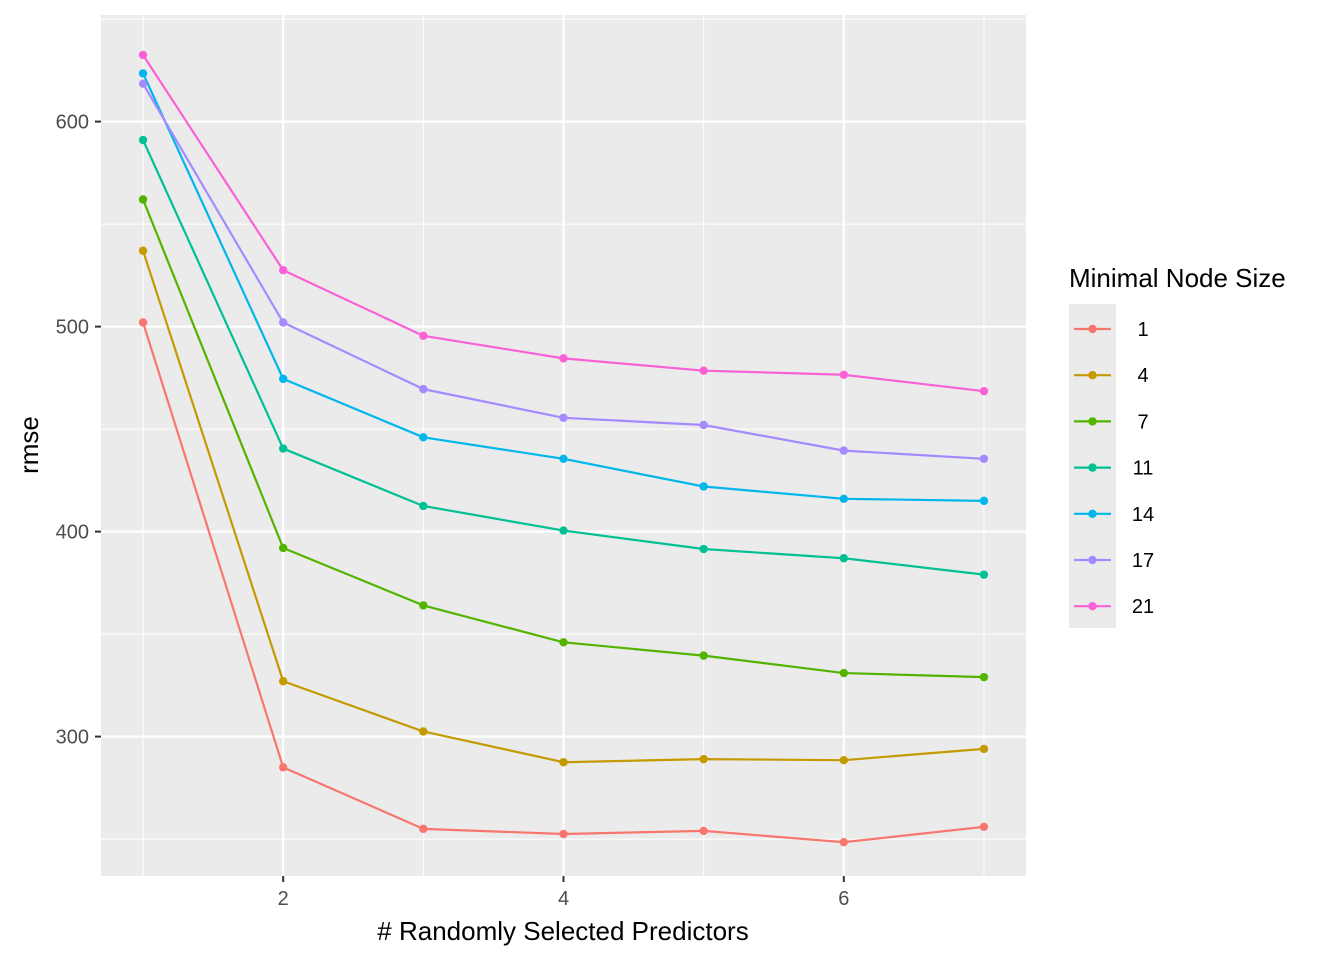 This screenshot has height=960, width=1344. I want to click on legend-label: 11, so click(1143, 469).